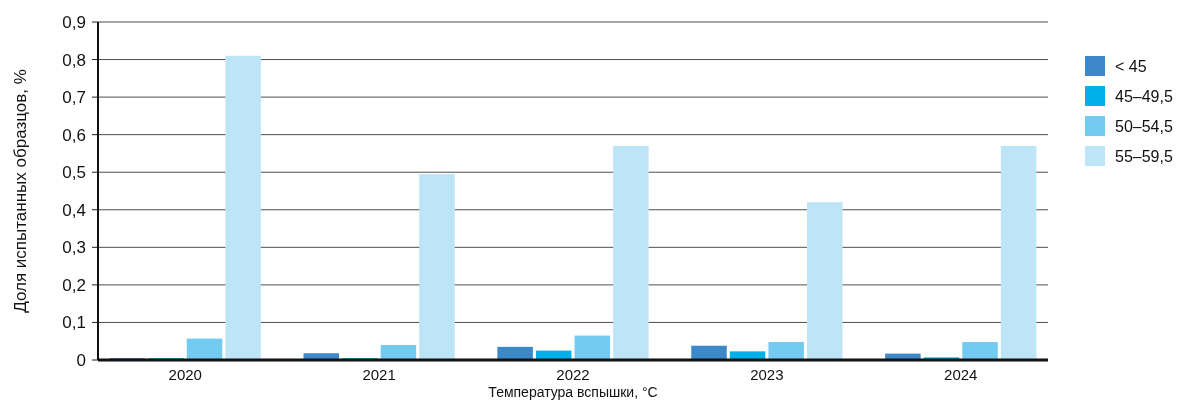 The image size is (1197, 408). I want to click on y-tick-label: 0,4, so click(74, 210).